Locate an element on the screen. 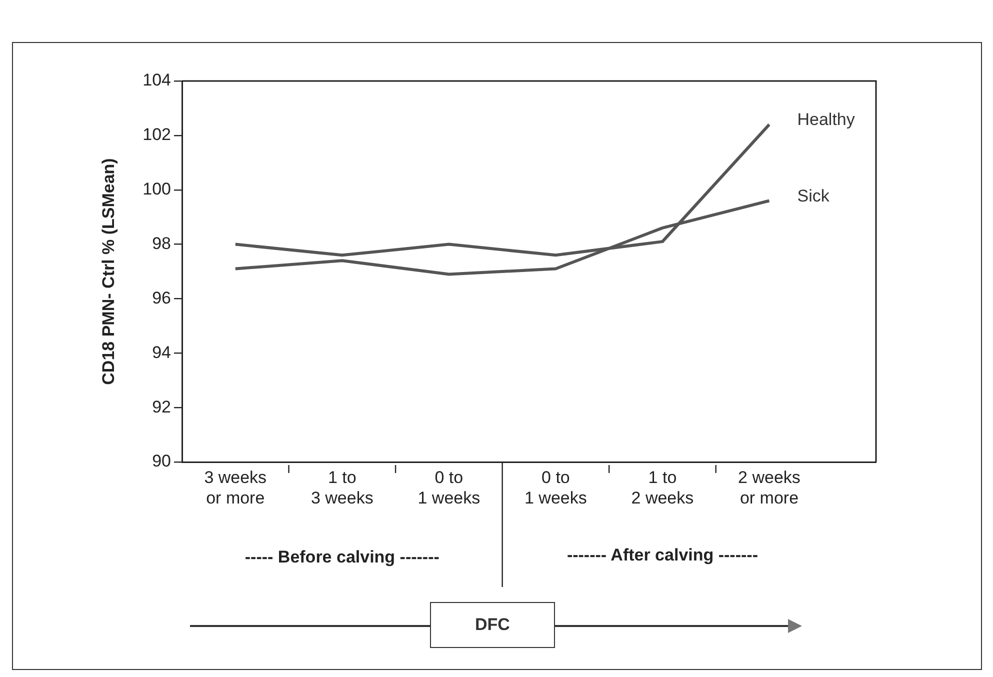 The height and width of the screenshot is (677, 993). y-tick-label: 102 is located at coordinates (156, 134).